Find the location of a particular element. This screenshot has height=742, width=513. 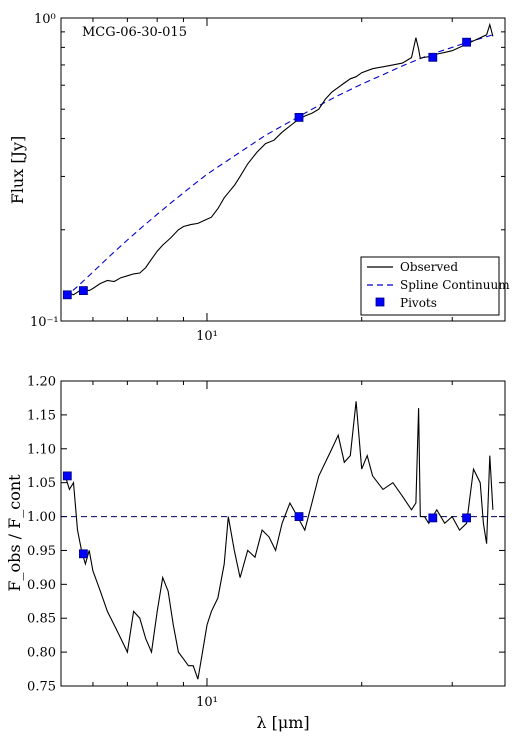

legend: Observed Spline Continuum Pivots is located at coordinates (435, 286).